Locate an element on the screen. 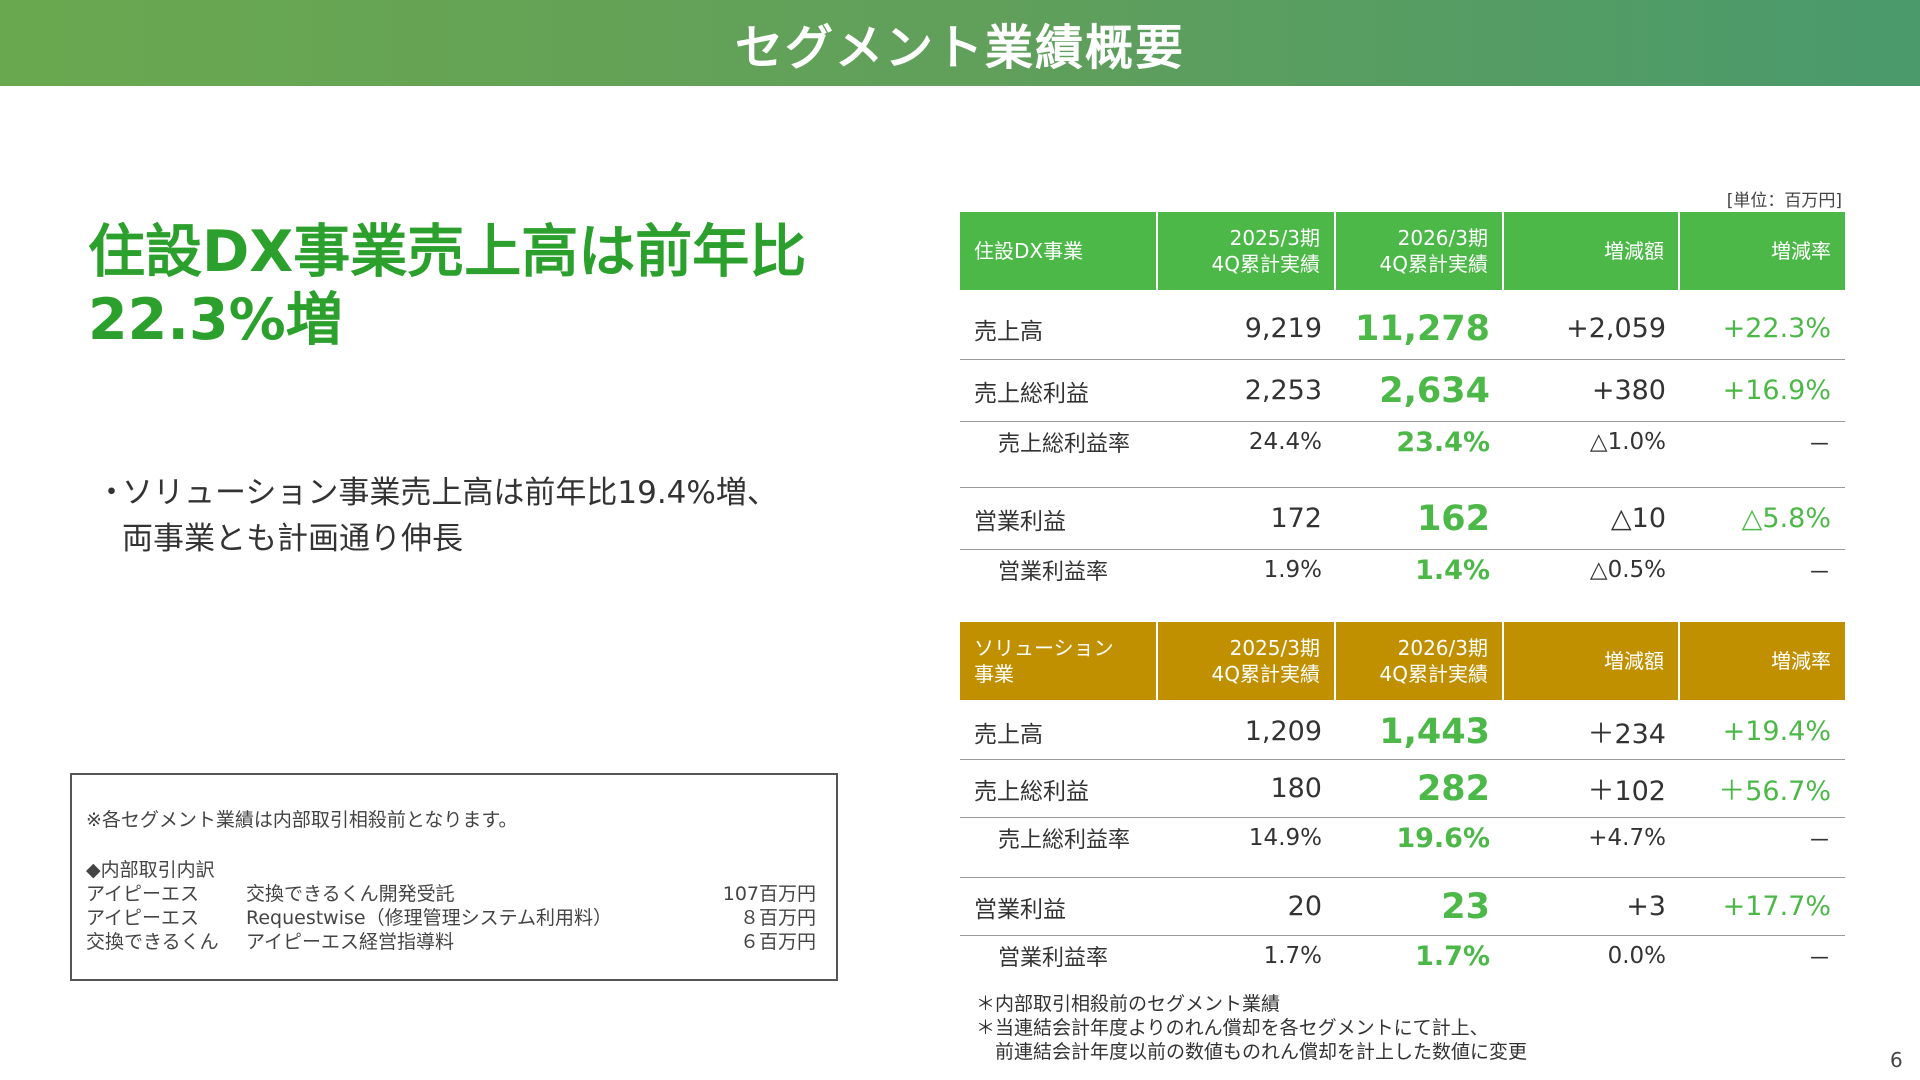 The image size is (1920, 1080). header-segment: ソリューション 事業 is located at coordinates (1059, 661).